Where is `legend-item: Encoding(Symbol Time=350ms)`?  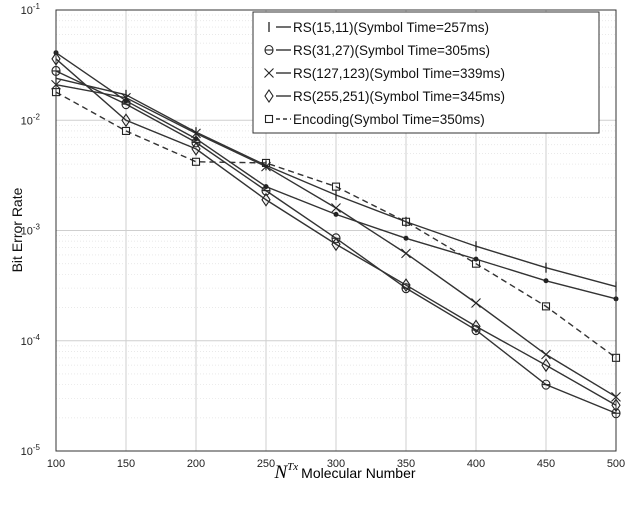
legend-item: Encoding(Symbol Time=350ms) is located at coordinates (374, 119).